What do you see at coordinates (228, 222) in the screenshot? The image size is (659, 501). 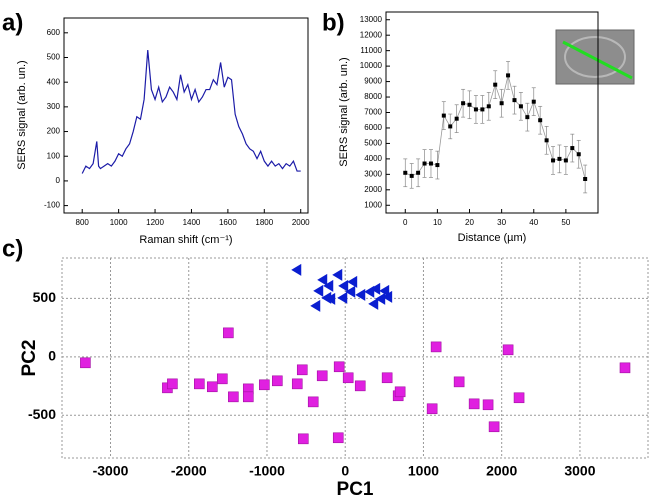 I see `x-tick-label: 1600` at bounding box center [228, 222].